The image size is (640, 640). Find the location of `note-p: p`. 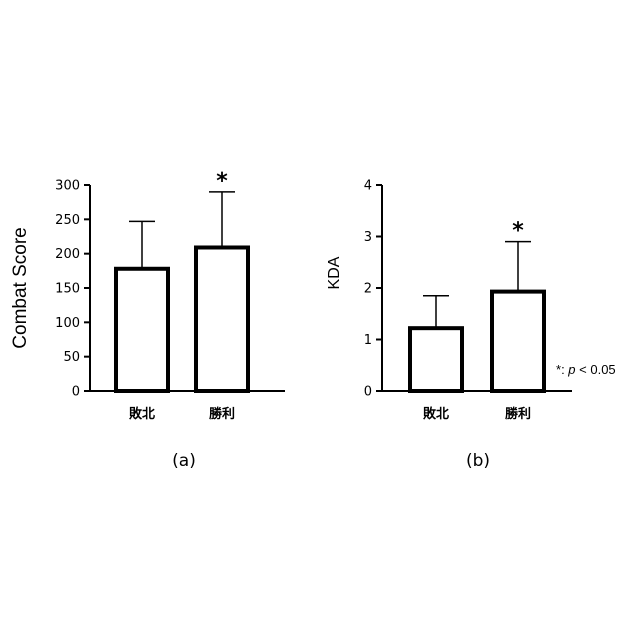

note-p: p is located at coordinates (571, 369).